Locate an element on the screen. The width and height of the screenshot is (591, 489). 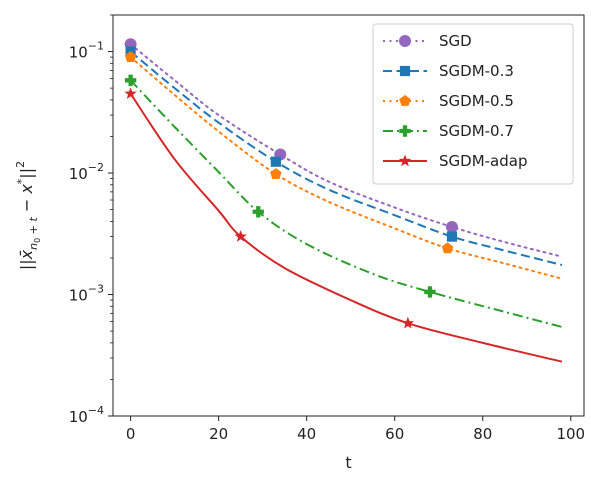
legend-label: SGDM-0.7 is located at coordinates (476, 131).